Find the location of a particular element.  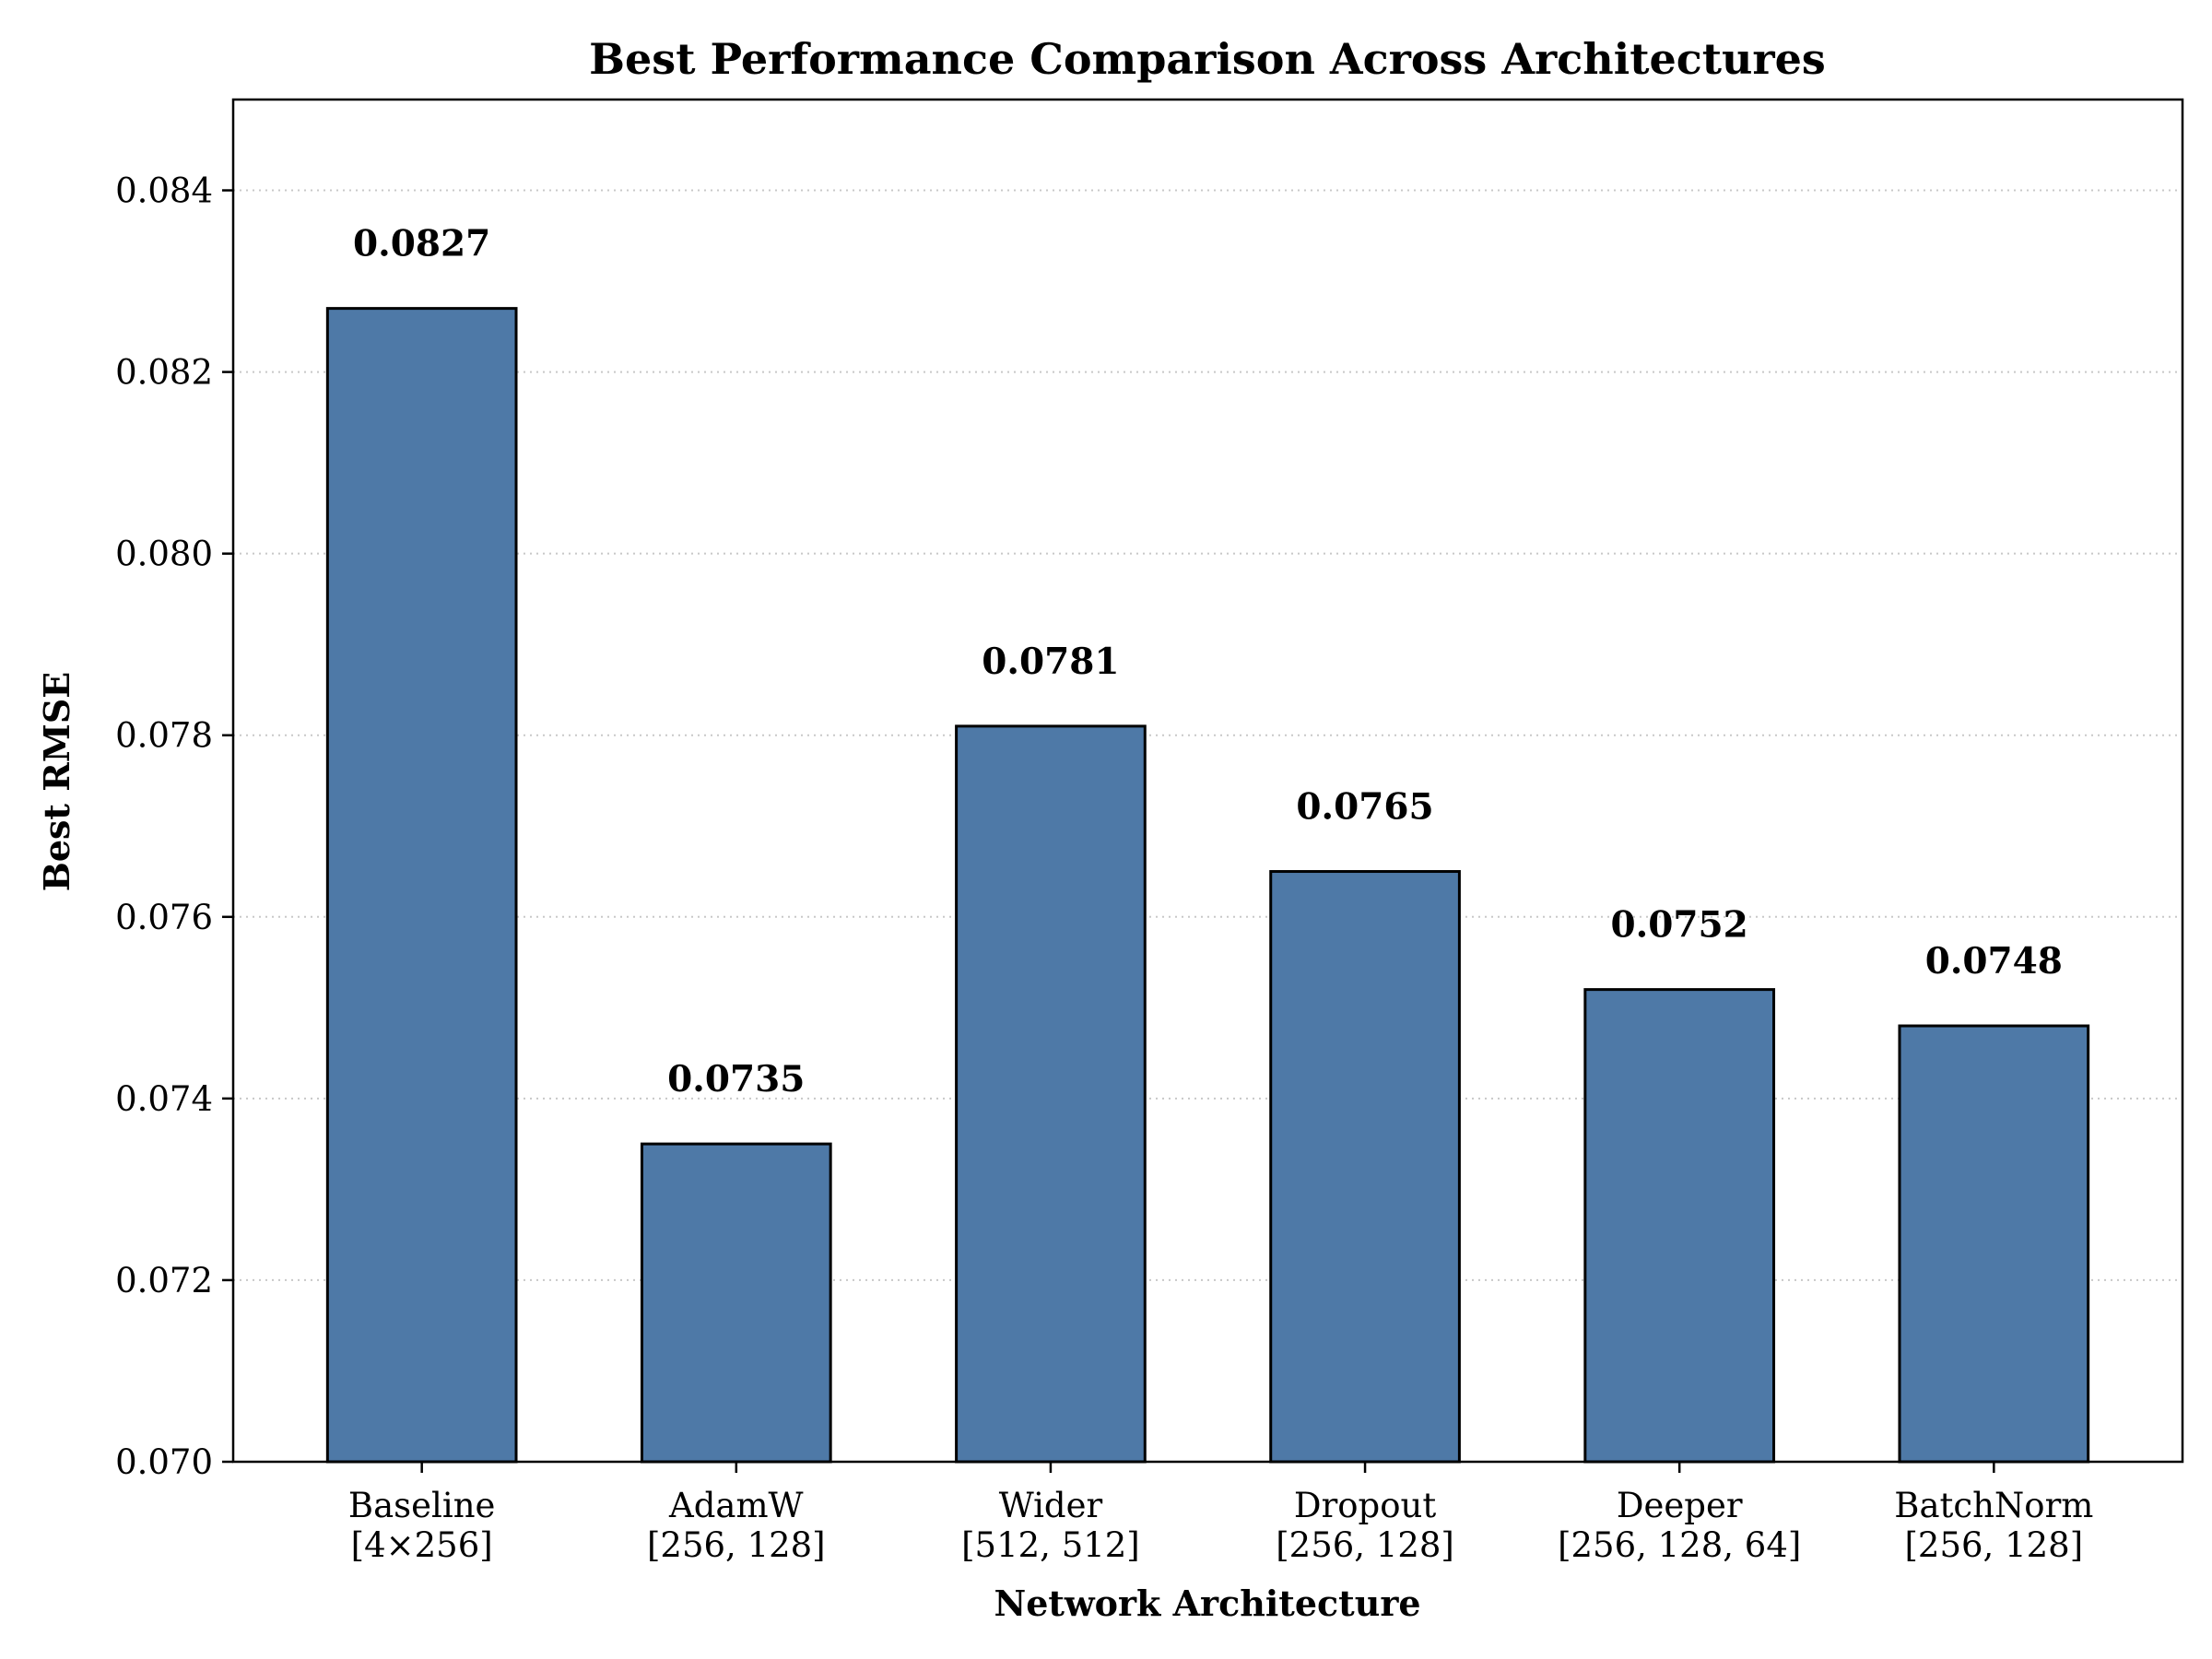

bar-value-label: 0.0735 is located at coordinates (736, 1079).